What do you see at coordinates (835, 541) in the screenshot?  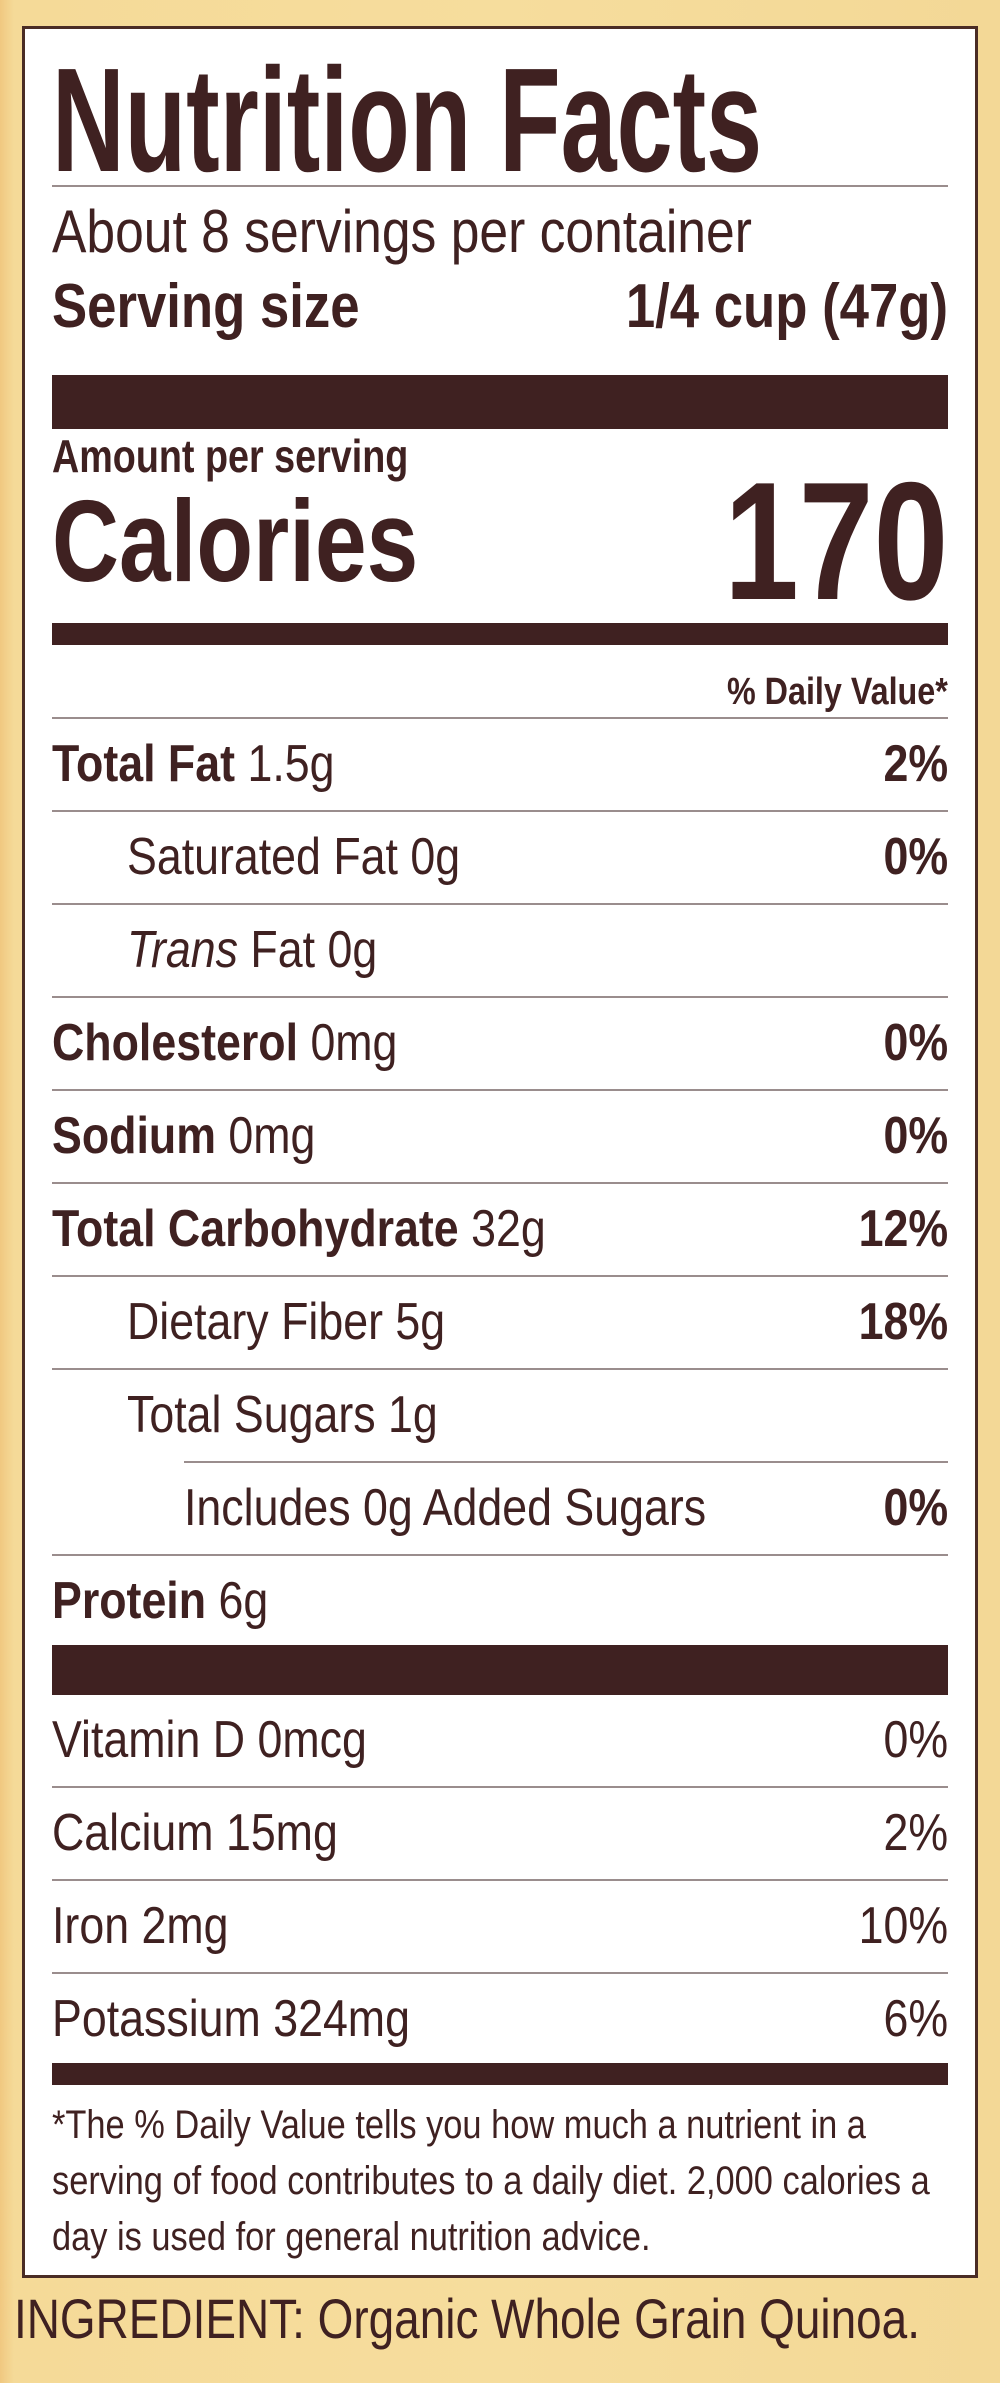 I see `calories-value: 170` at bounding box center [835, 541].